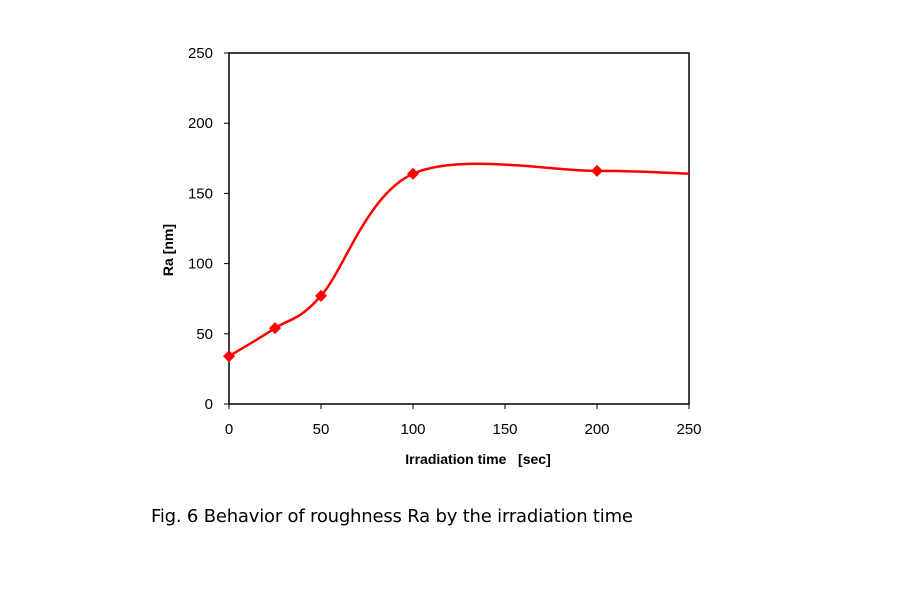 The image size is (900, 600). I want to click on x-tick-label: 100, so click(412, 429).